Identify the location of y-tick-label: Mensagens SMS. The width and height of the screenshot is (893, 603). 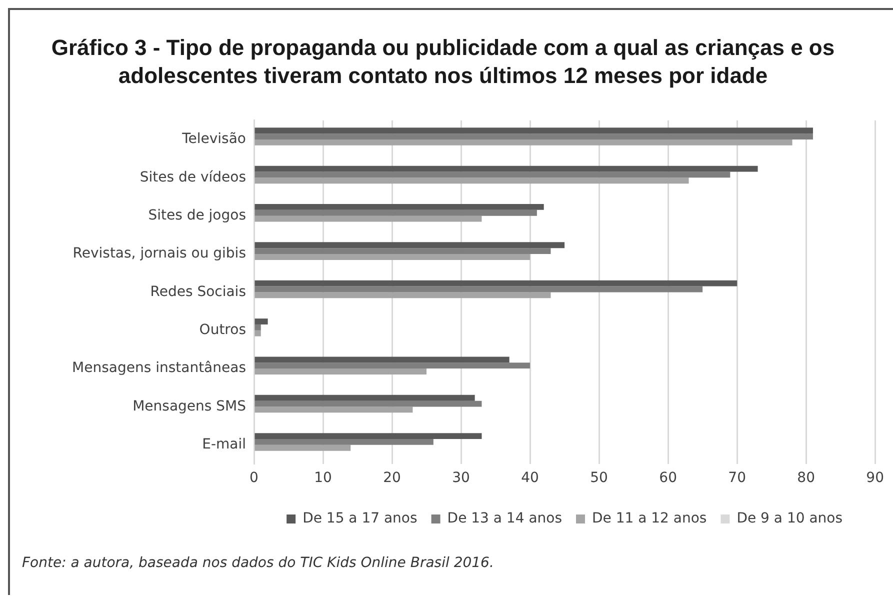
(189, 406).